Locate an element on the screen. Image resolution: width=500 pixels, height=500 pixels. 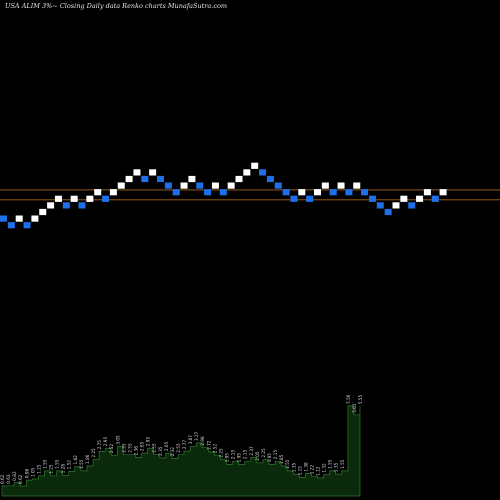
volume-label-0: 0.62 is located at coordinates (2, 479).